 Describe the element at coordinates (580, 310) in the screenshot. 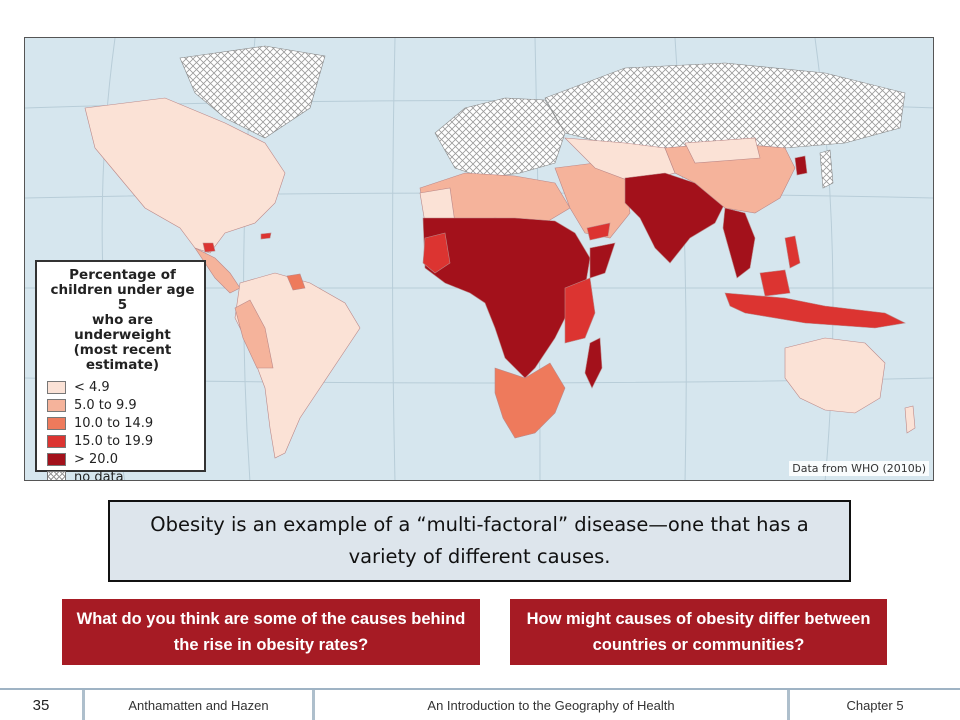

I see `east-africa` at that location.